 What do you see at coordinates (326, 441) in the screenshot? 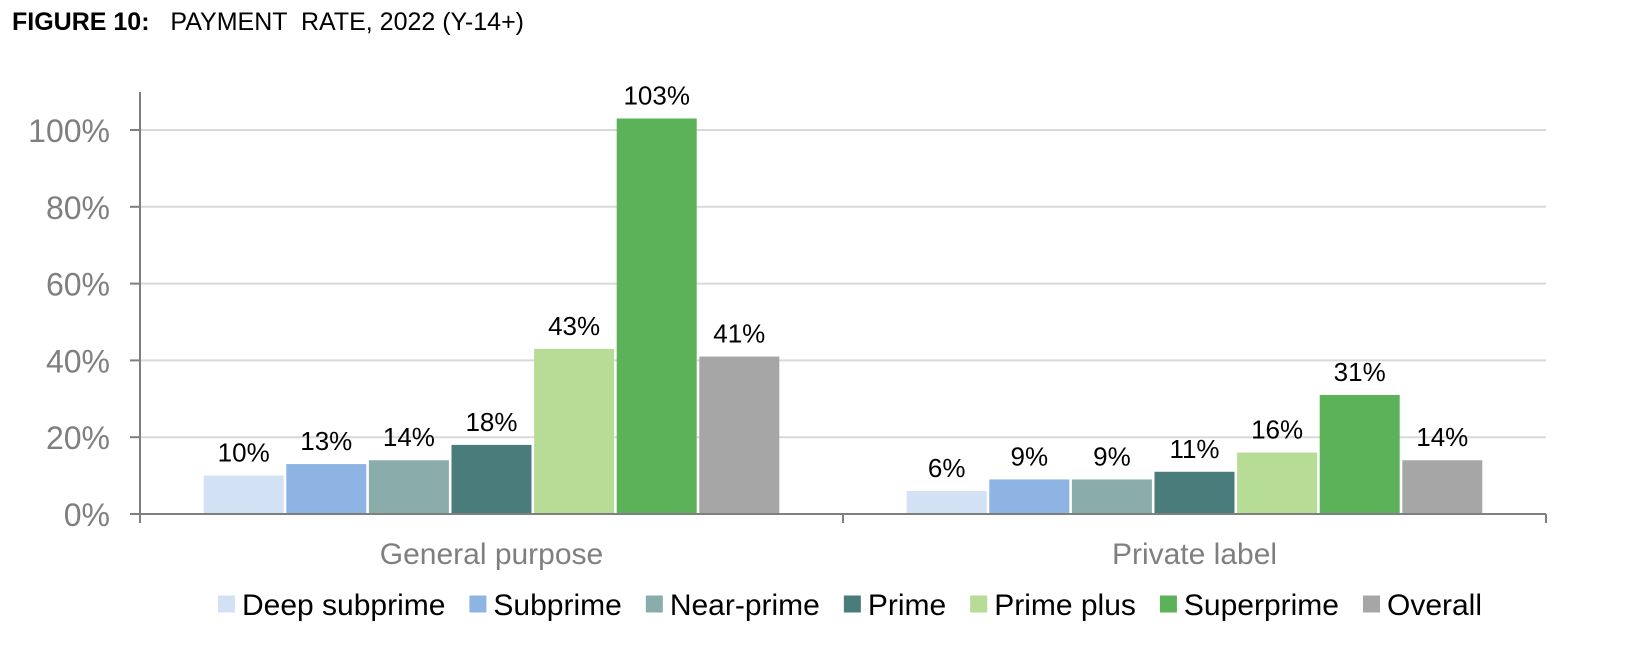
I see `data-label-subprime: 13%` at bounding box center [326, 441].